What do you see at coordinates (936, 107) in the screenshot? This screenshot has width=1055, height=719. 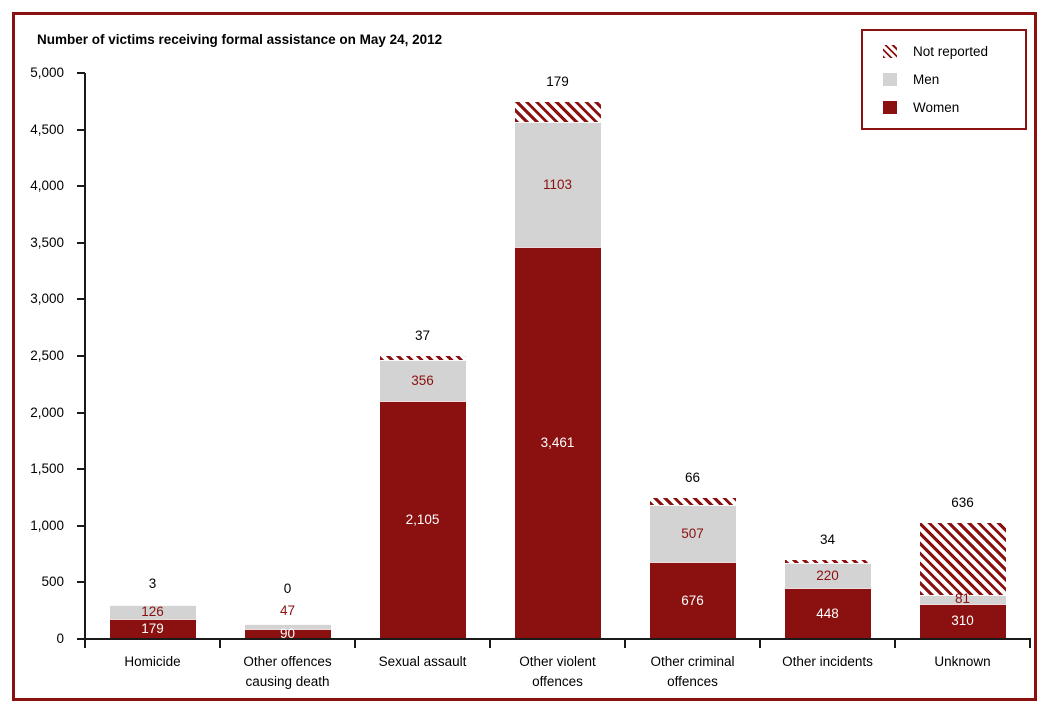 I see `legend-label: Women` at bounding box center [936, 107].